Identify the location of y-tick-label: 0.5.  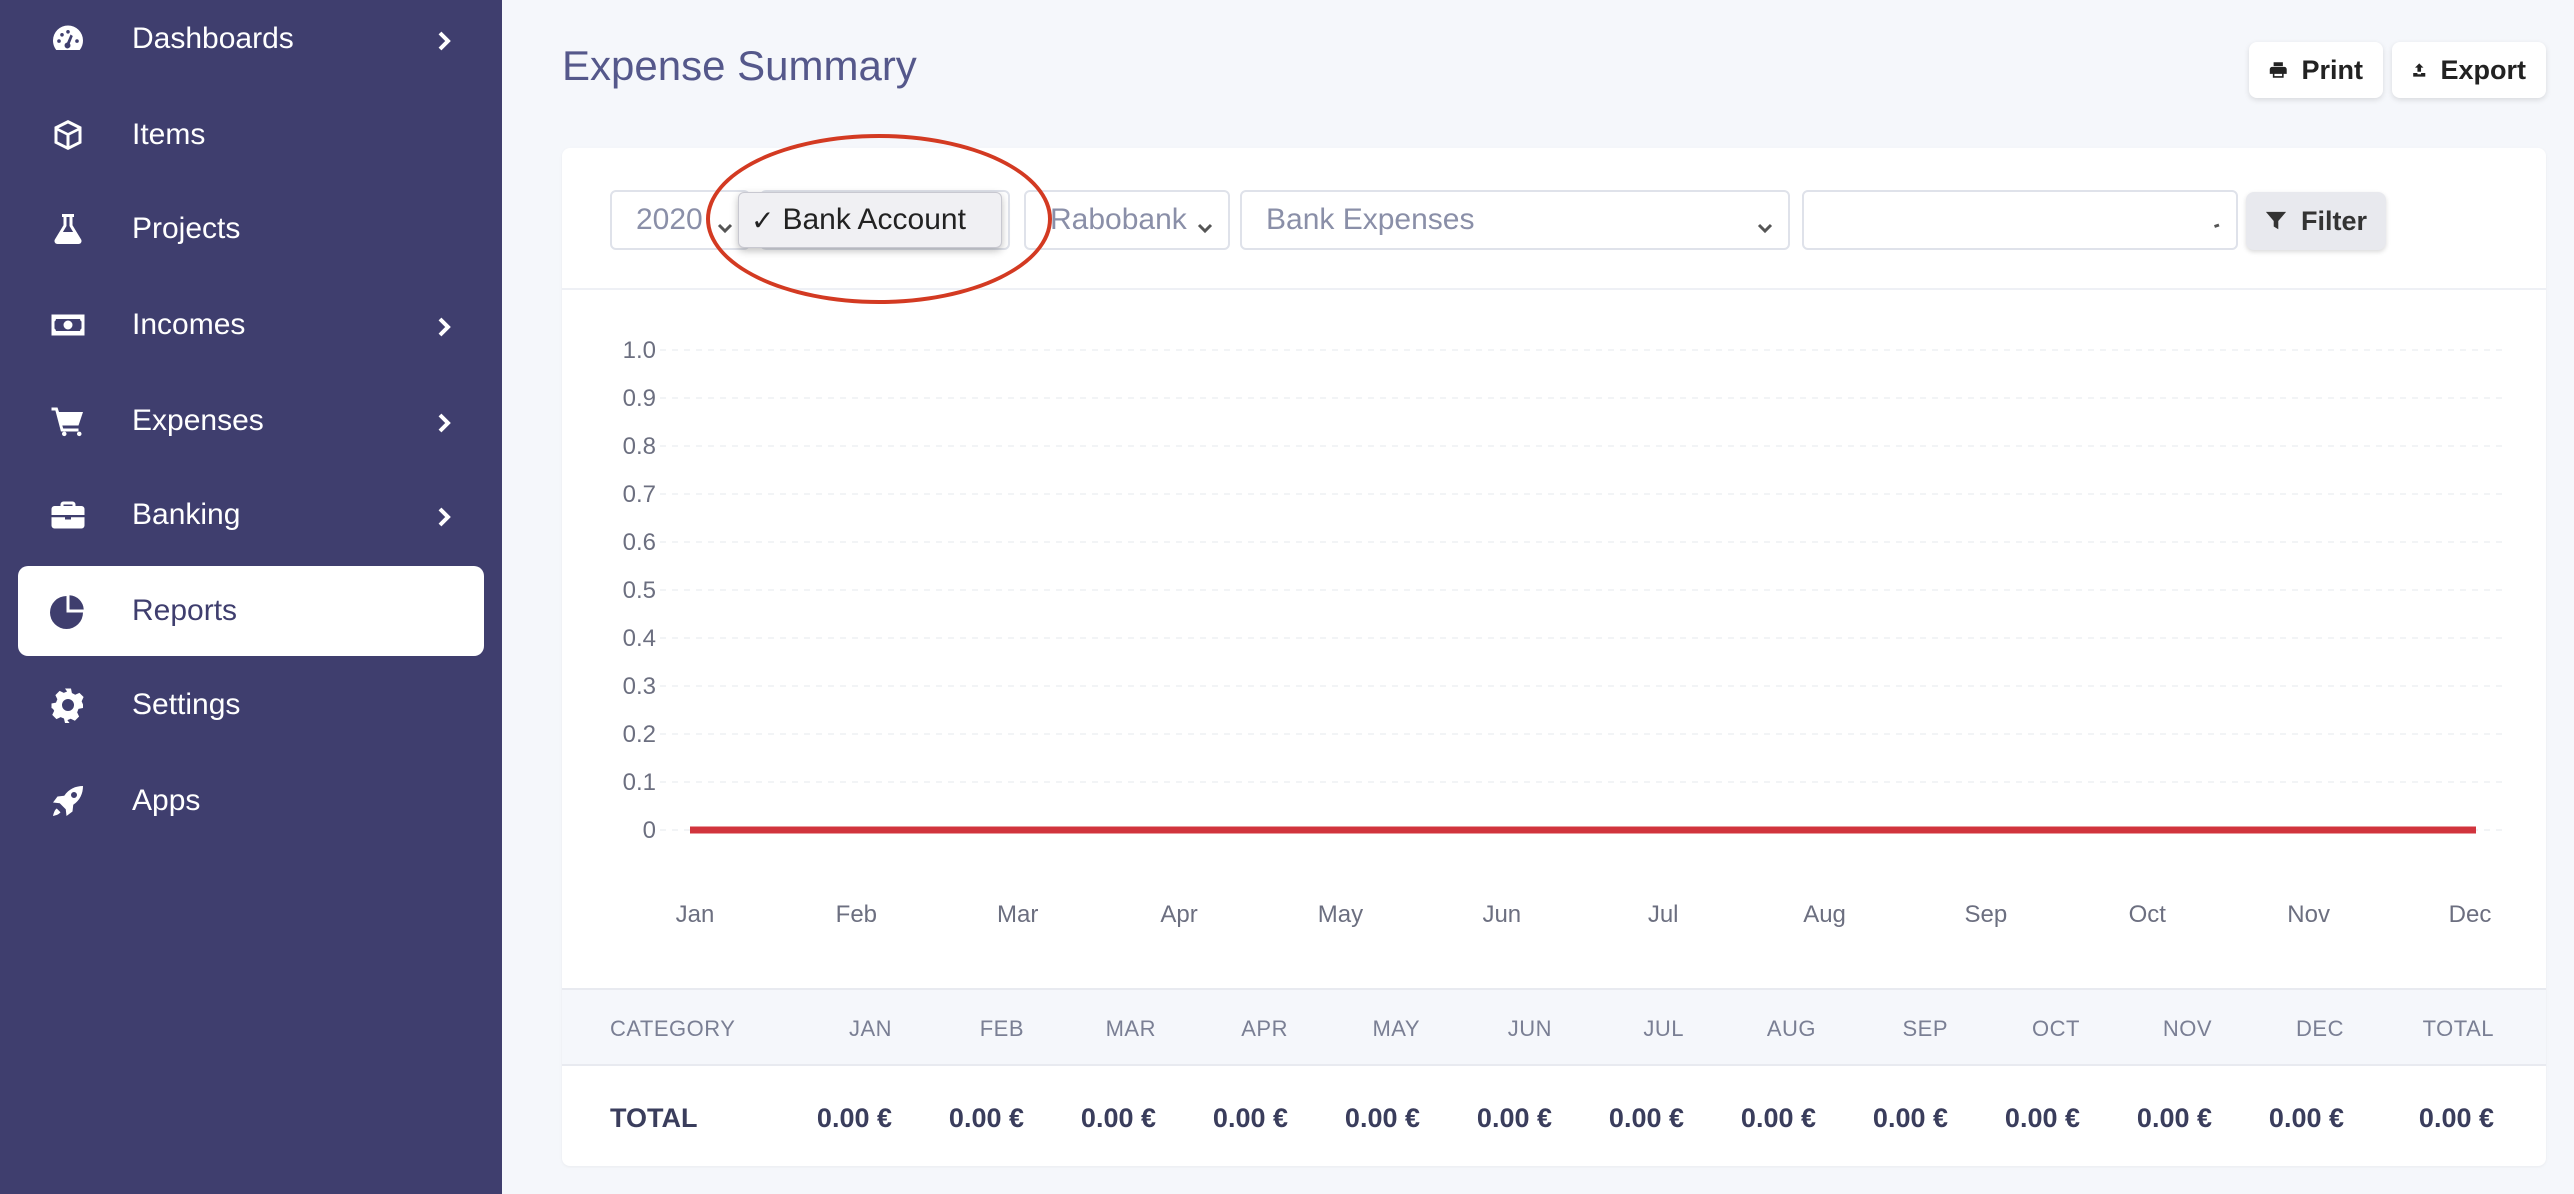
(639, 590).